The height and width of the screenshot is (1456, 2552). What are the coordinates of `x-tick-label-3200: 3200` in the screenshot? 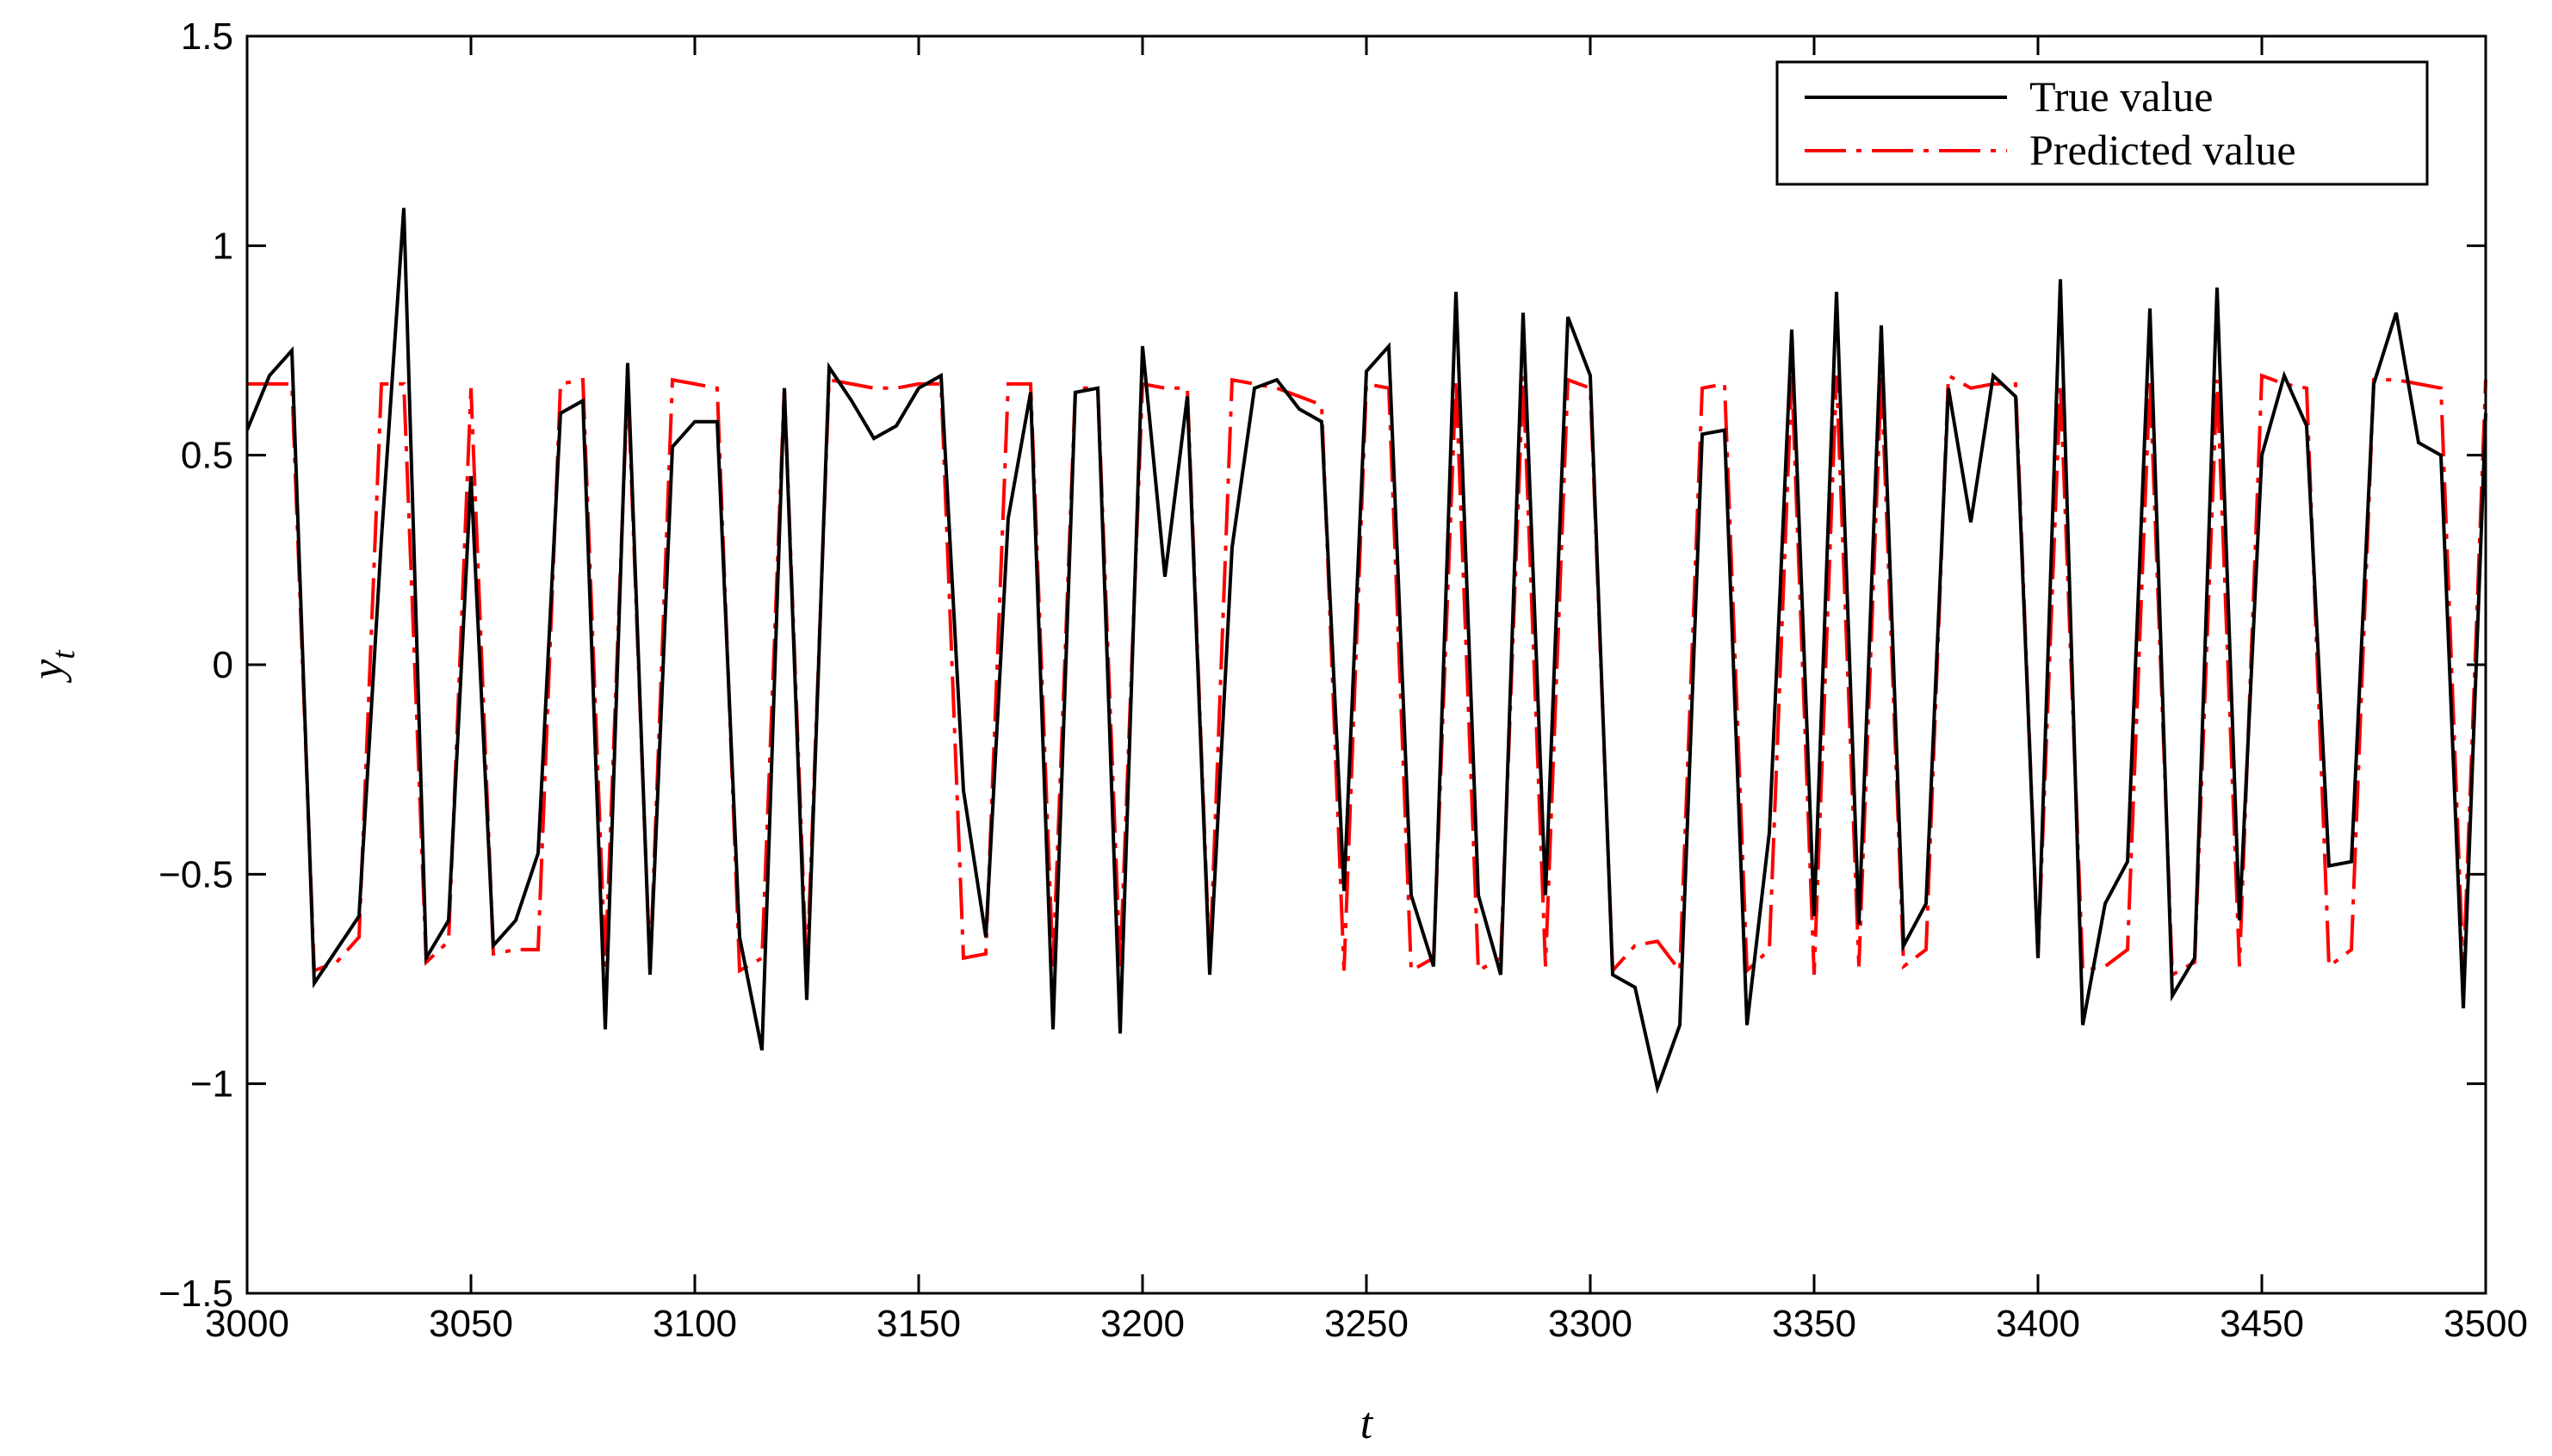 It's located at (1142, 1324).